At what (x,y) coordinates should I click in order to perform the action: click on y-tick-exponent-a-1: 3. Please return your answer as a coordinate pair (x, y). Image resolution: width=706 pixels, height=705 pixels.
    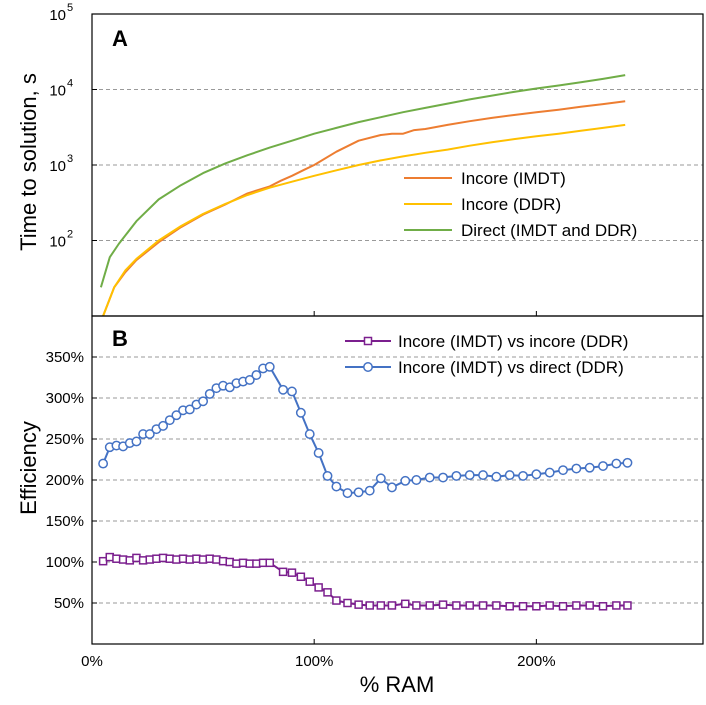
    Looking at the image, I should click on (70, 159).